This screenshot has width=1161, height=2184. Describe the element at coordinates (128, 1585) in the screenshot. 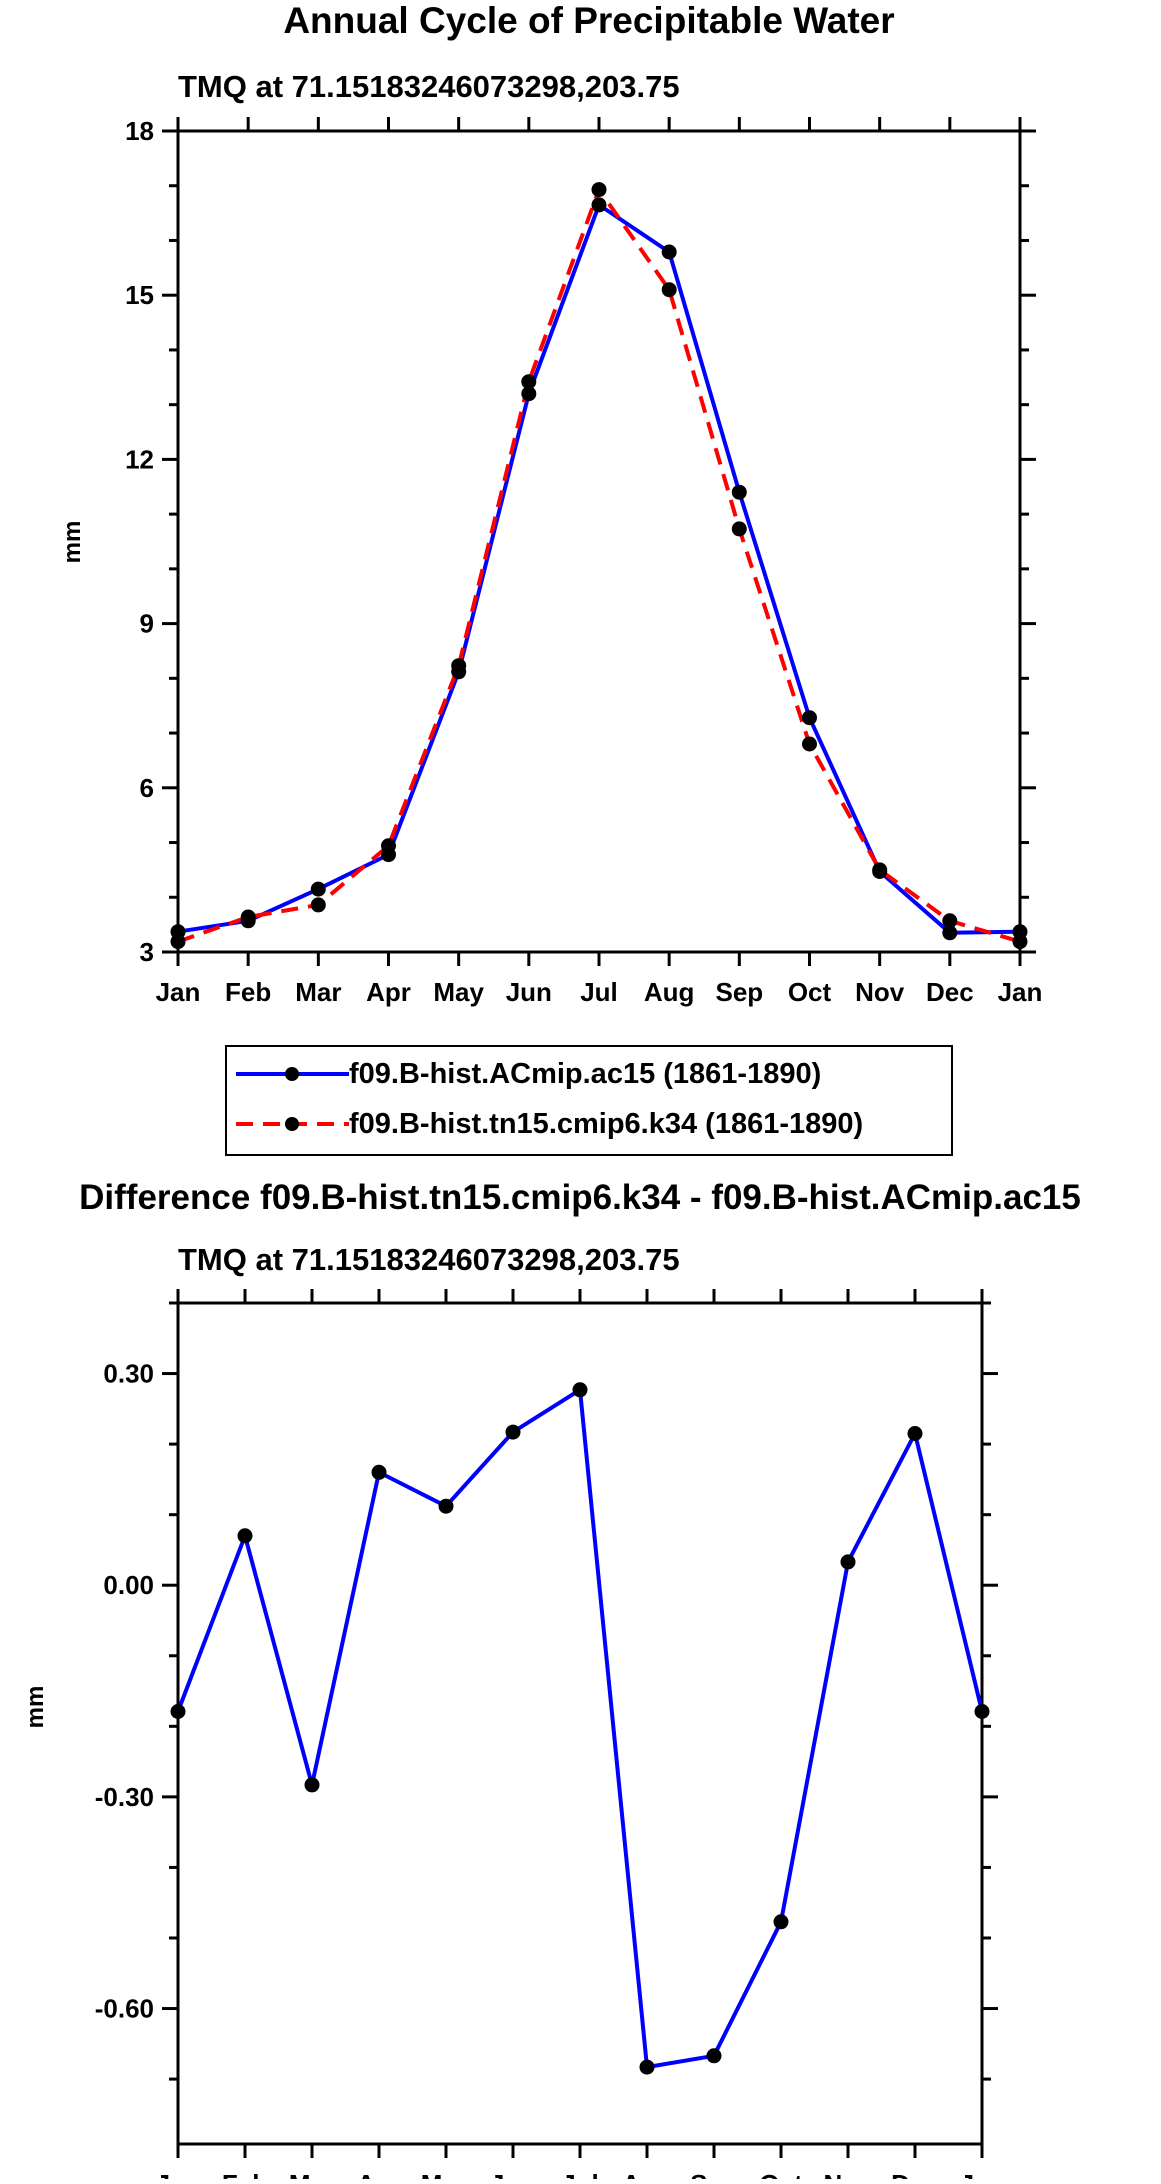

I see `chart2-ytick-label: 0.00` at that location.